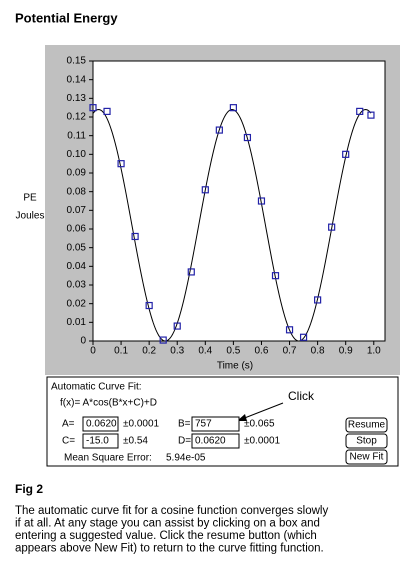 The image size is (410, 563). What do you see at coordinates (108, 403) in the screenshot?
I see `fit-formula: f(x)= A*cos(B*x+C)+D` at bounding box center [108, 403].